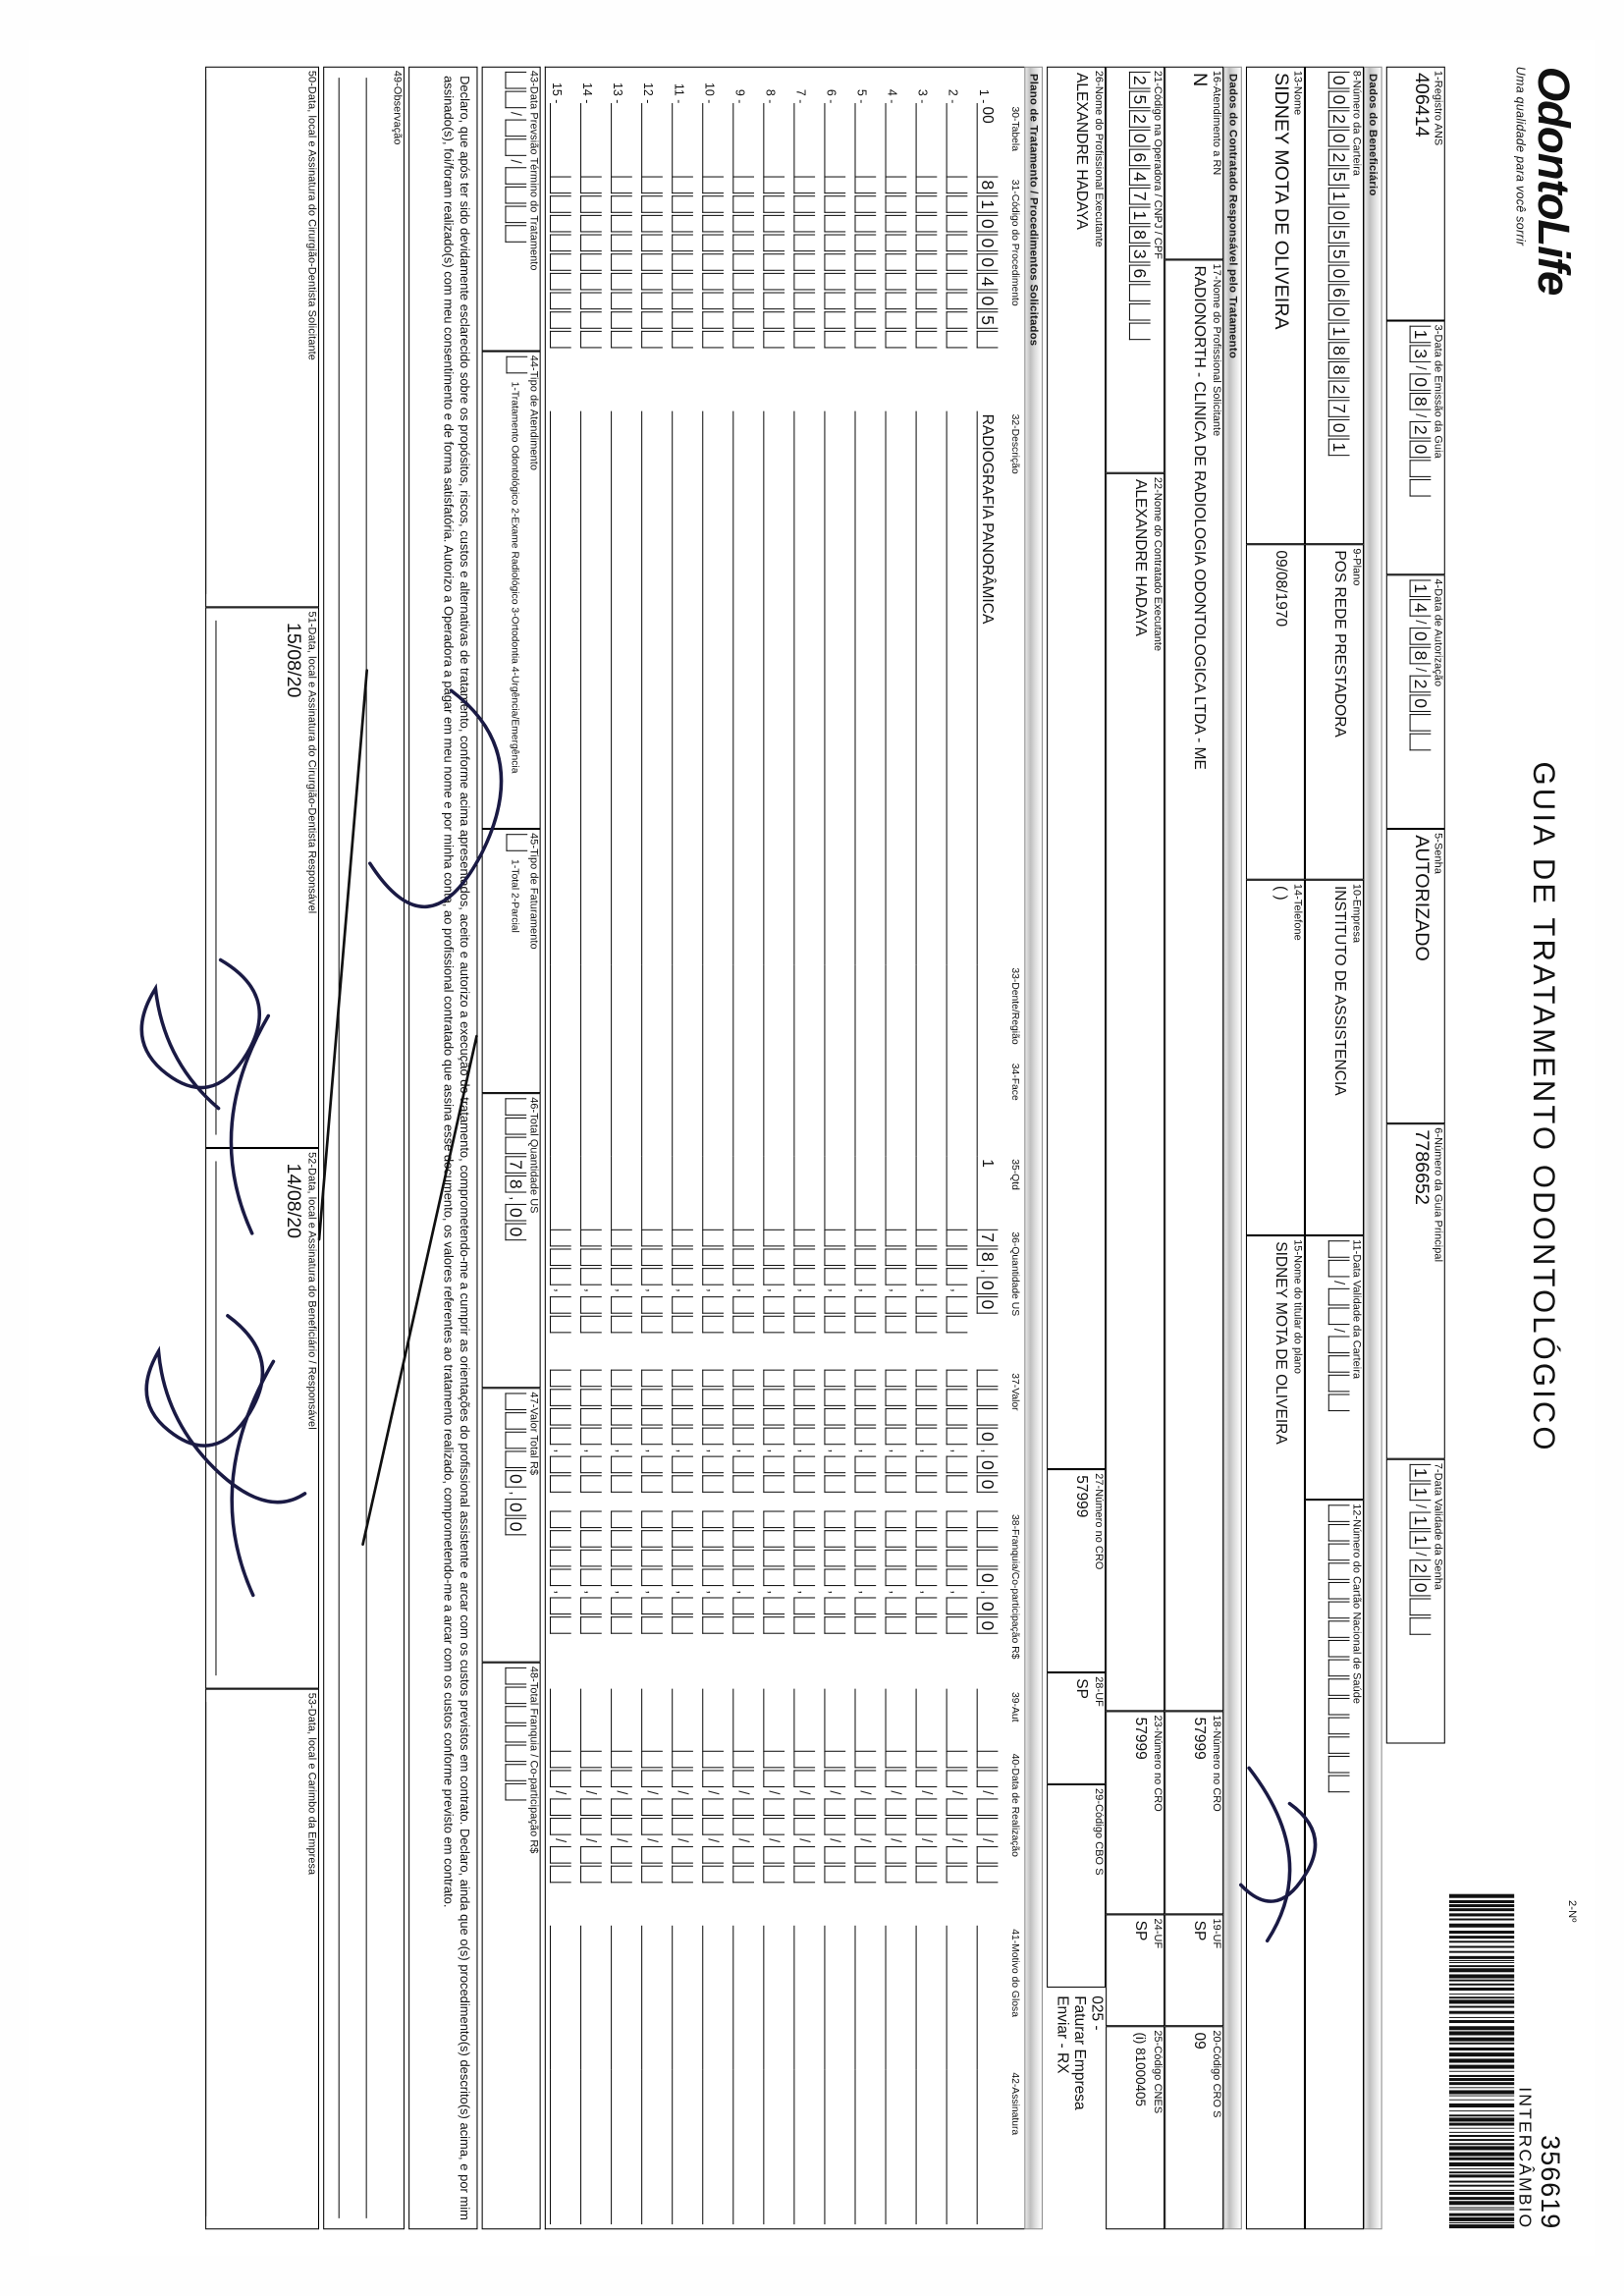  I want to click on field-codigo-cro-s: 20-Código CRO S 09, so click(1194, 2128).